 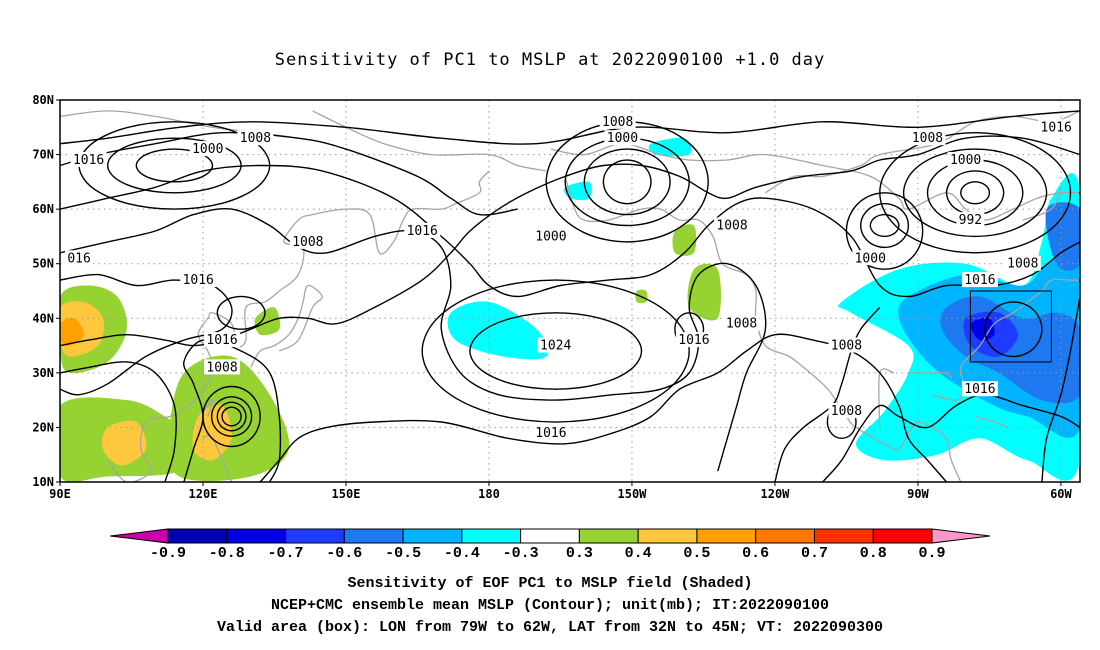 What do you see at coordinates (60, 494) in the screenshot?
I see `lon-label: 90E` at bounding box center [60, 494].